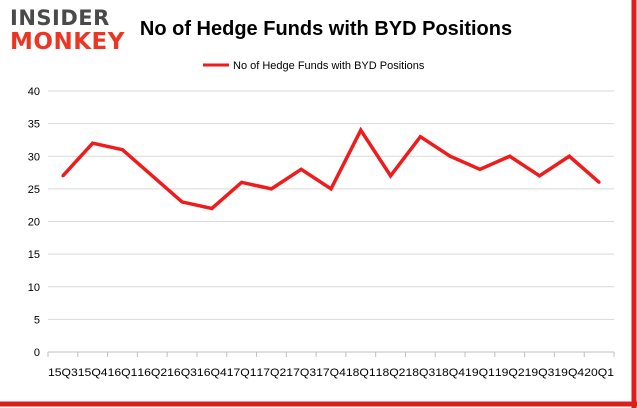 Image resolution: width=637 pixels, height=408 pixels. What do you see at coordinates (60, 18) in the screenshot?
I see `logo-line-1: INSIDER` at bounding box center [60, 18].